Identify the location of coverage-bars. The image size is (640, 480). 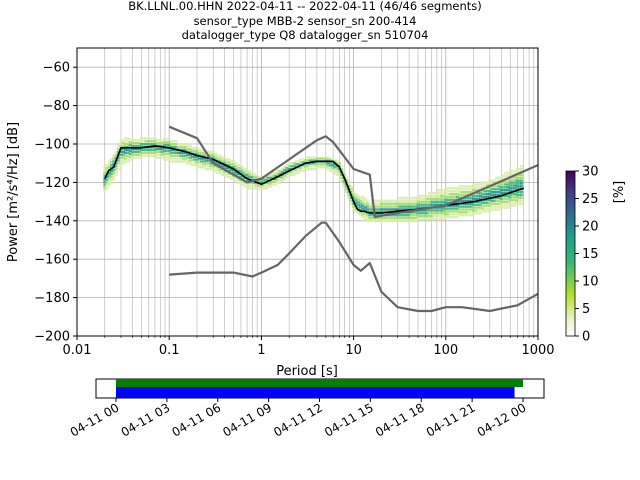
(319, 388).